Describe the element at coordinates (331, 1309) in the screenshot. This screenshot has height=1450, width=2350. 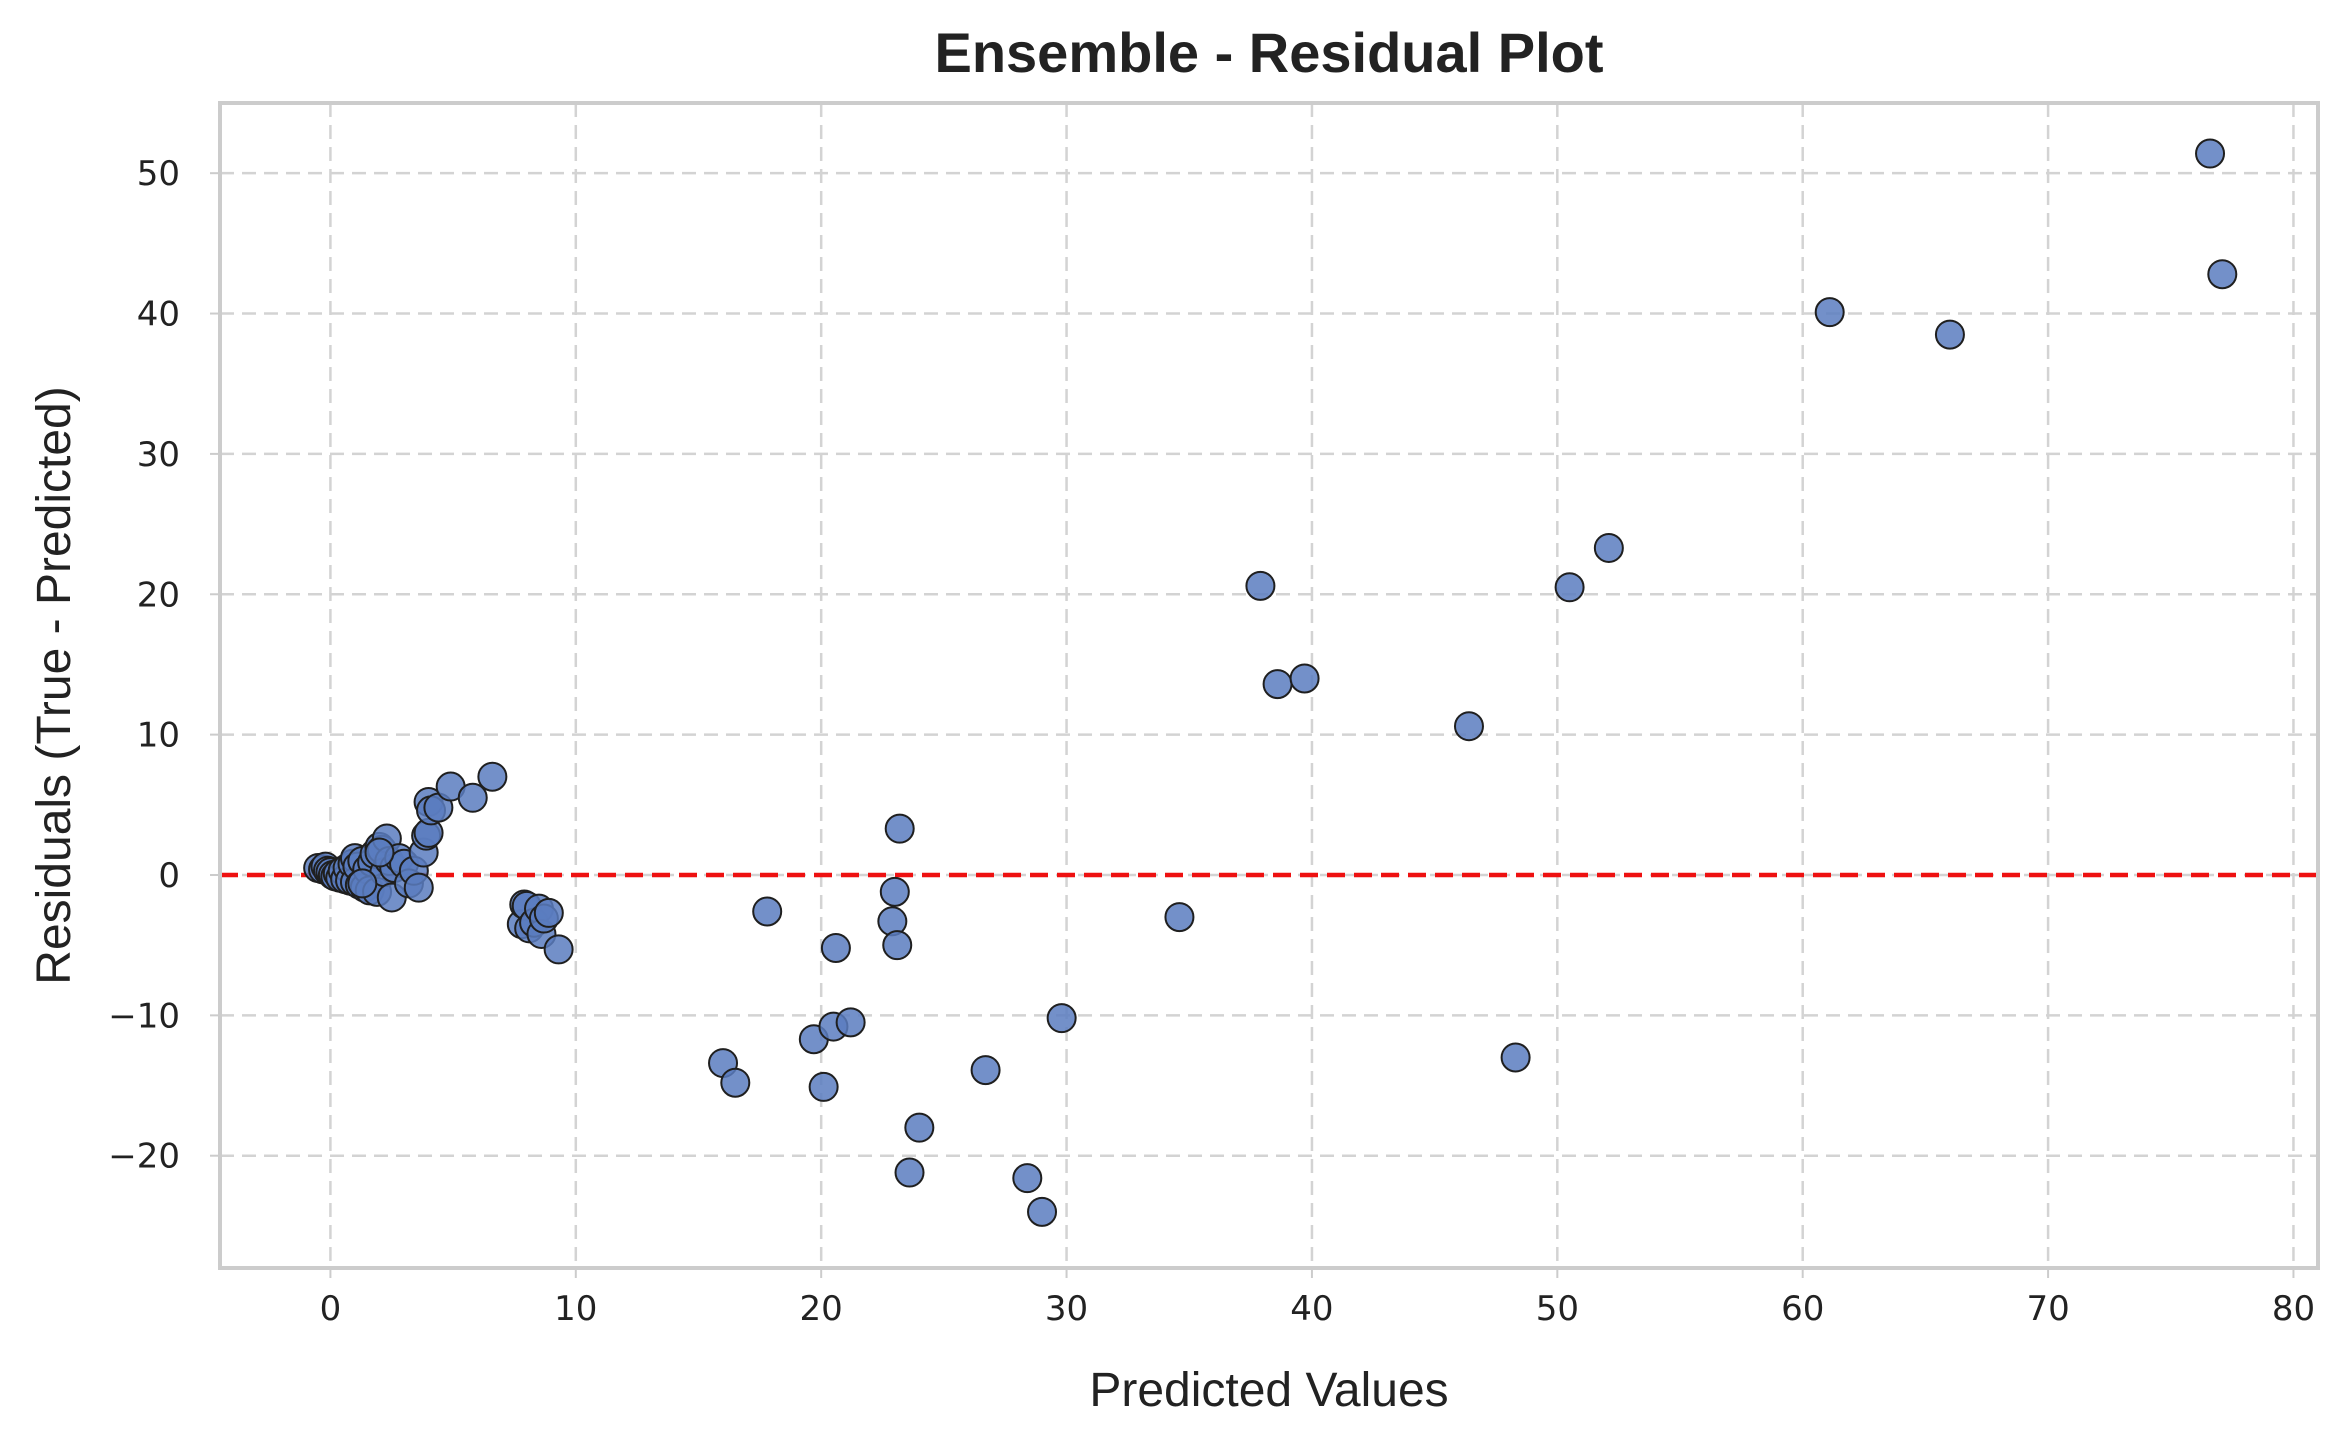
I see `x-tick-label: 0` at that location.